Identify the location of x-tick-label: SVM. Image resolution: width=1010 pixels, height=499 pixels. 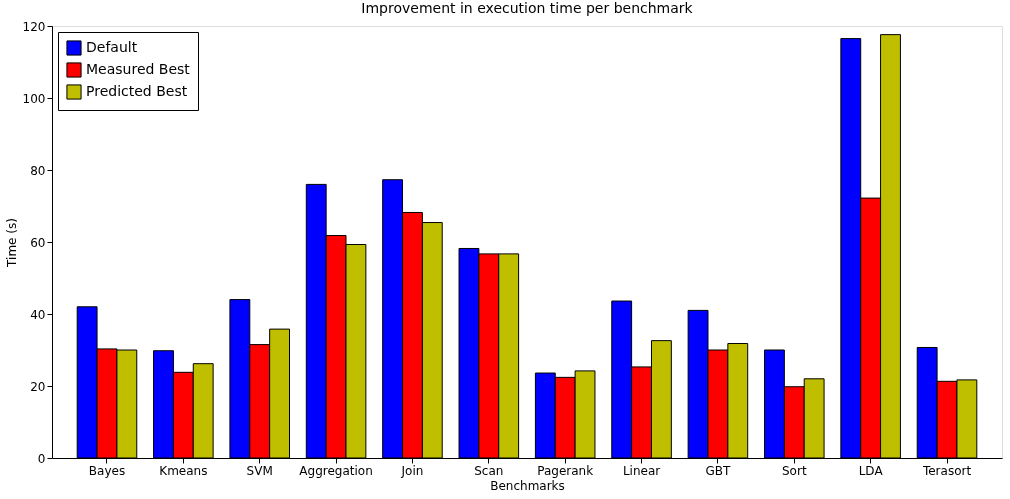
(259, 470).